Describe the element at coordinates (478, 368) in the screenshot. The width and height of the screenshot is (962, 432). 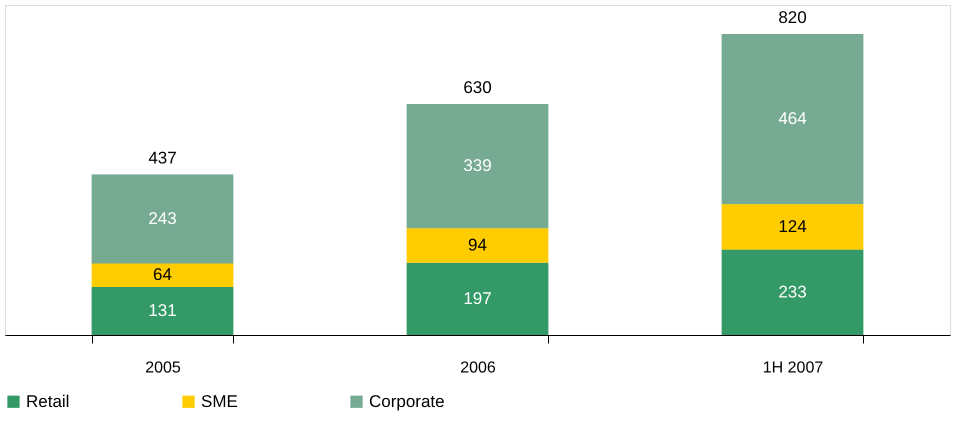
I see `x-tick-label: 2006` at that location.